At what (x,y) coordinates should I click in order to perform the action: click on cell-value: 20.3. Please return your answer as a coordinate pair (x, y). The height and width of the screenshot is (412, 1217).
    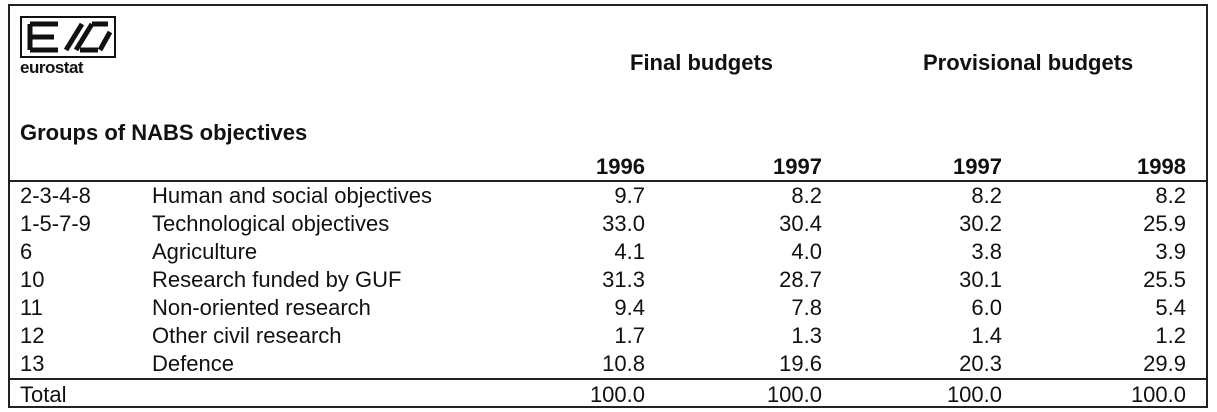
    Looking at the image, I should click on (980, 363).